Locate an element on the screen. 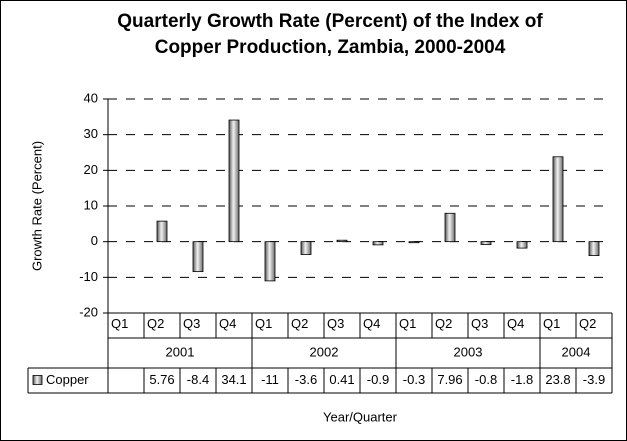 The width and height of the screenshot is (627, 441). chart-title: Copper Production, Zambia, 2000-2004 is located at coordinates (330, 47).